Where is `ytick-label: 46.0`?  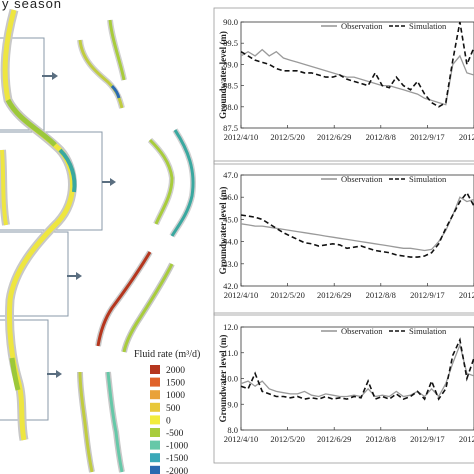 ytick-label: 46.0 is located at coordinates (230, 197).